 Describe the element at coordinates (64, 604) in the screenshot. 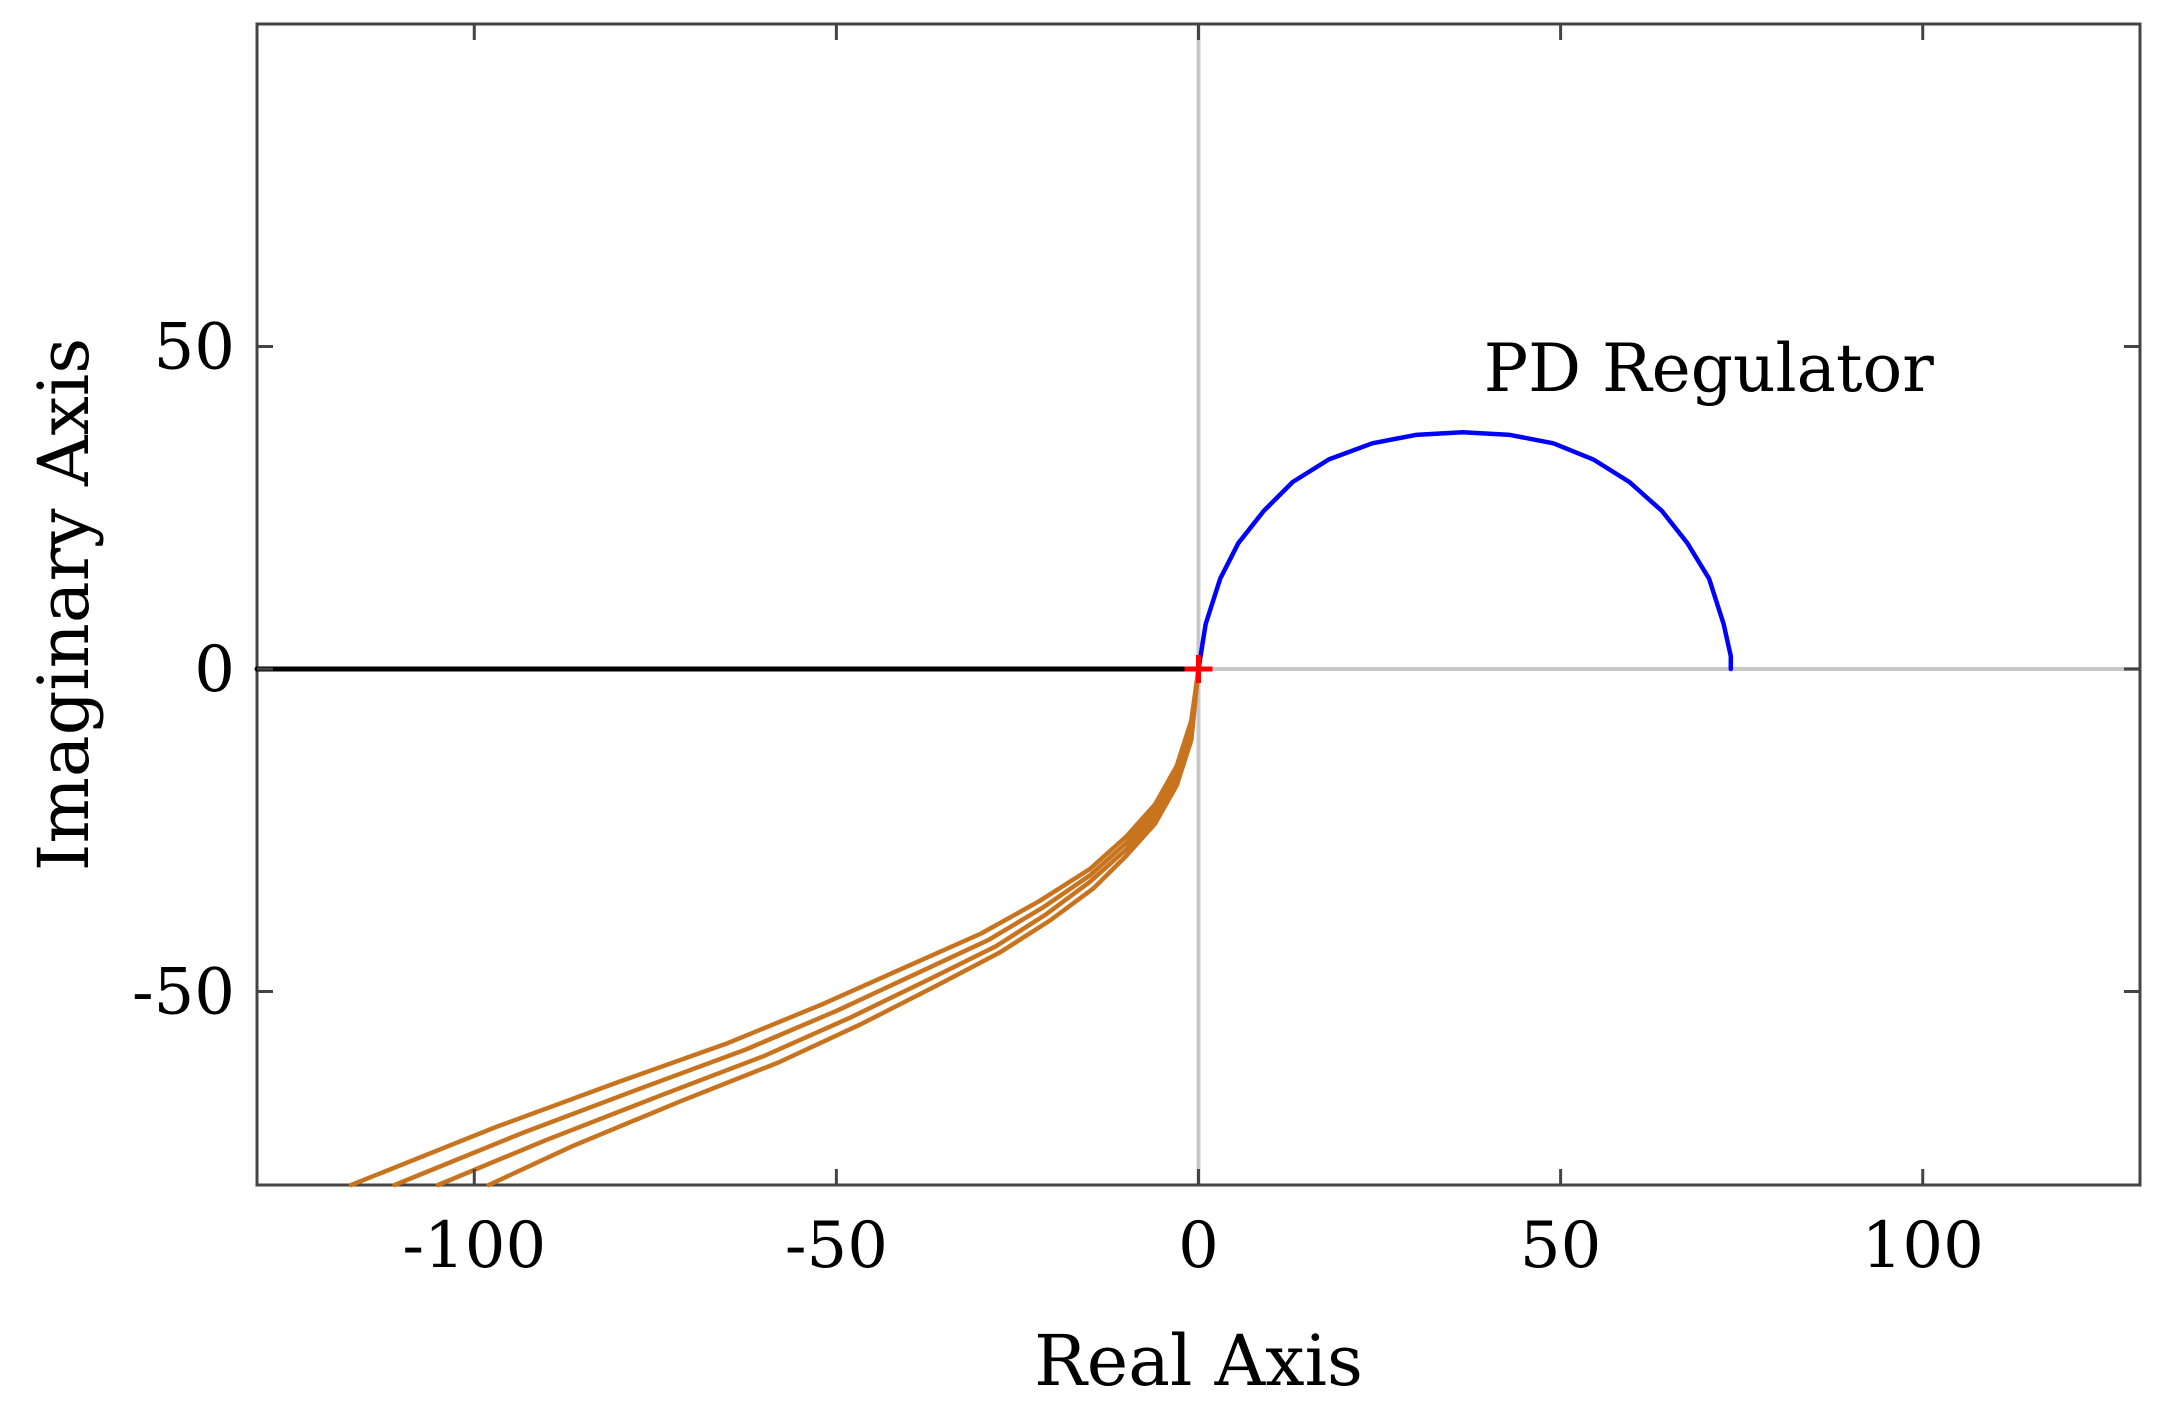

I see `y-axis-label: Imaginary Axis` at that location.